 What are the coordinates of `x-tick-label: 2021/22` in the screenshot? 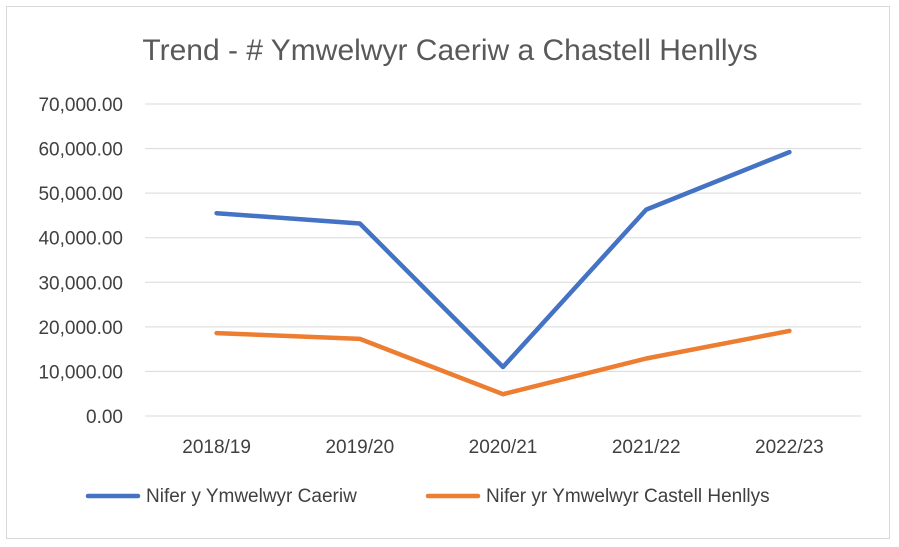 It's located at (646, 447).